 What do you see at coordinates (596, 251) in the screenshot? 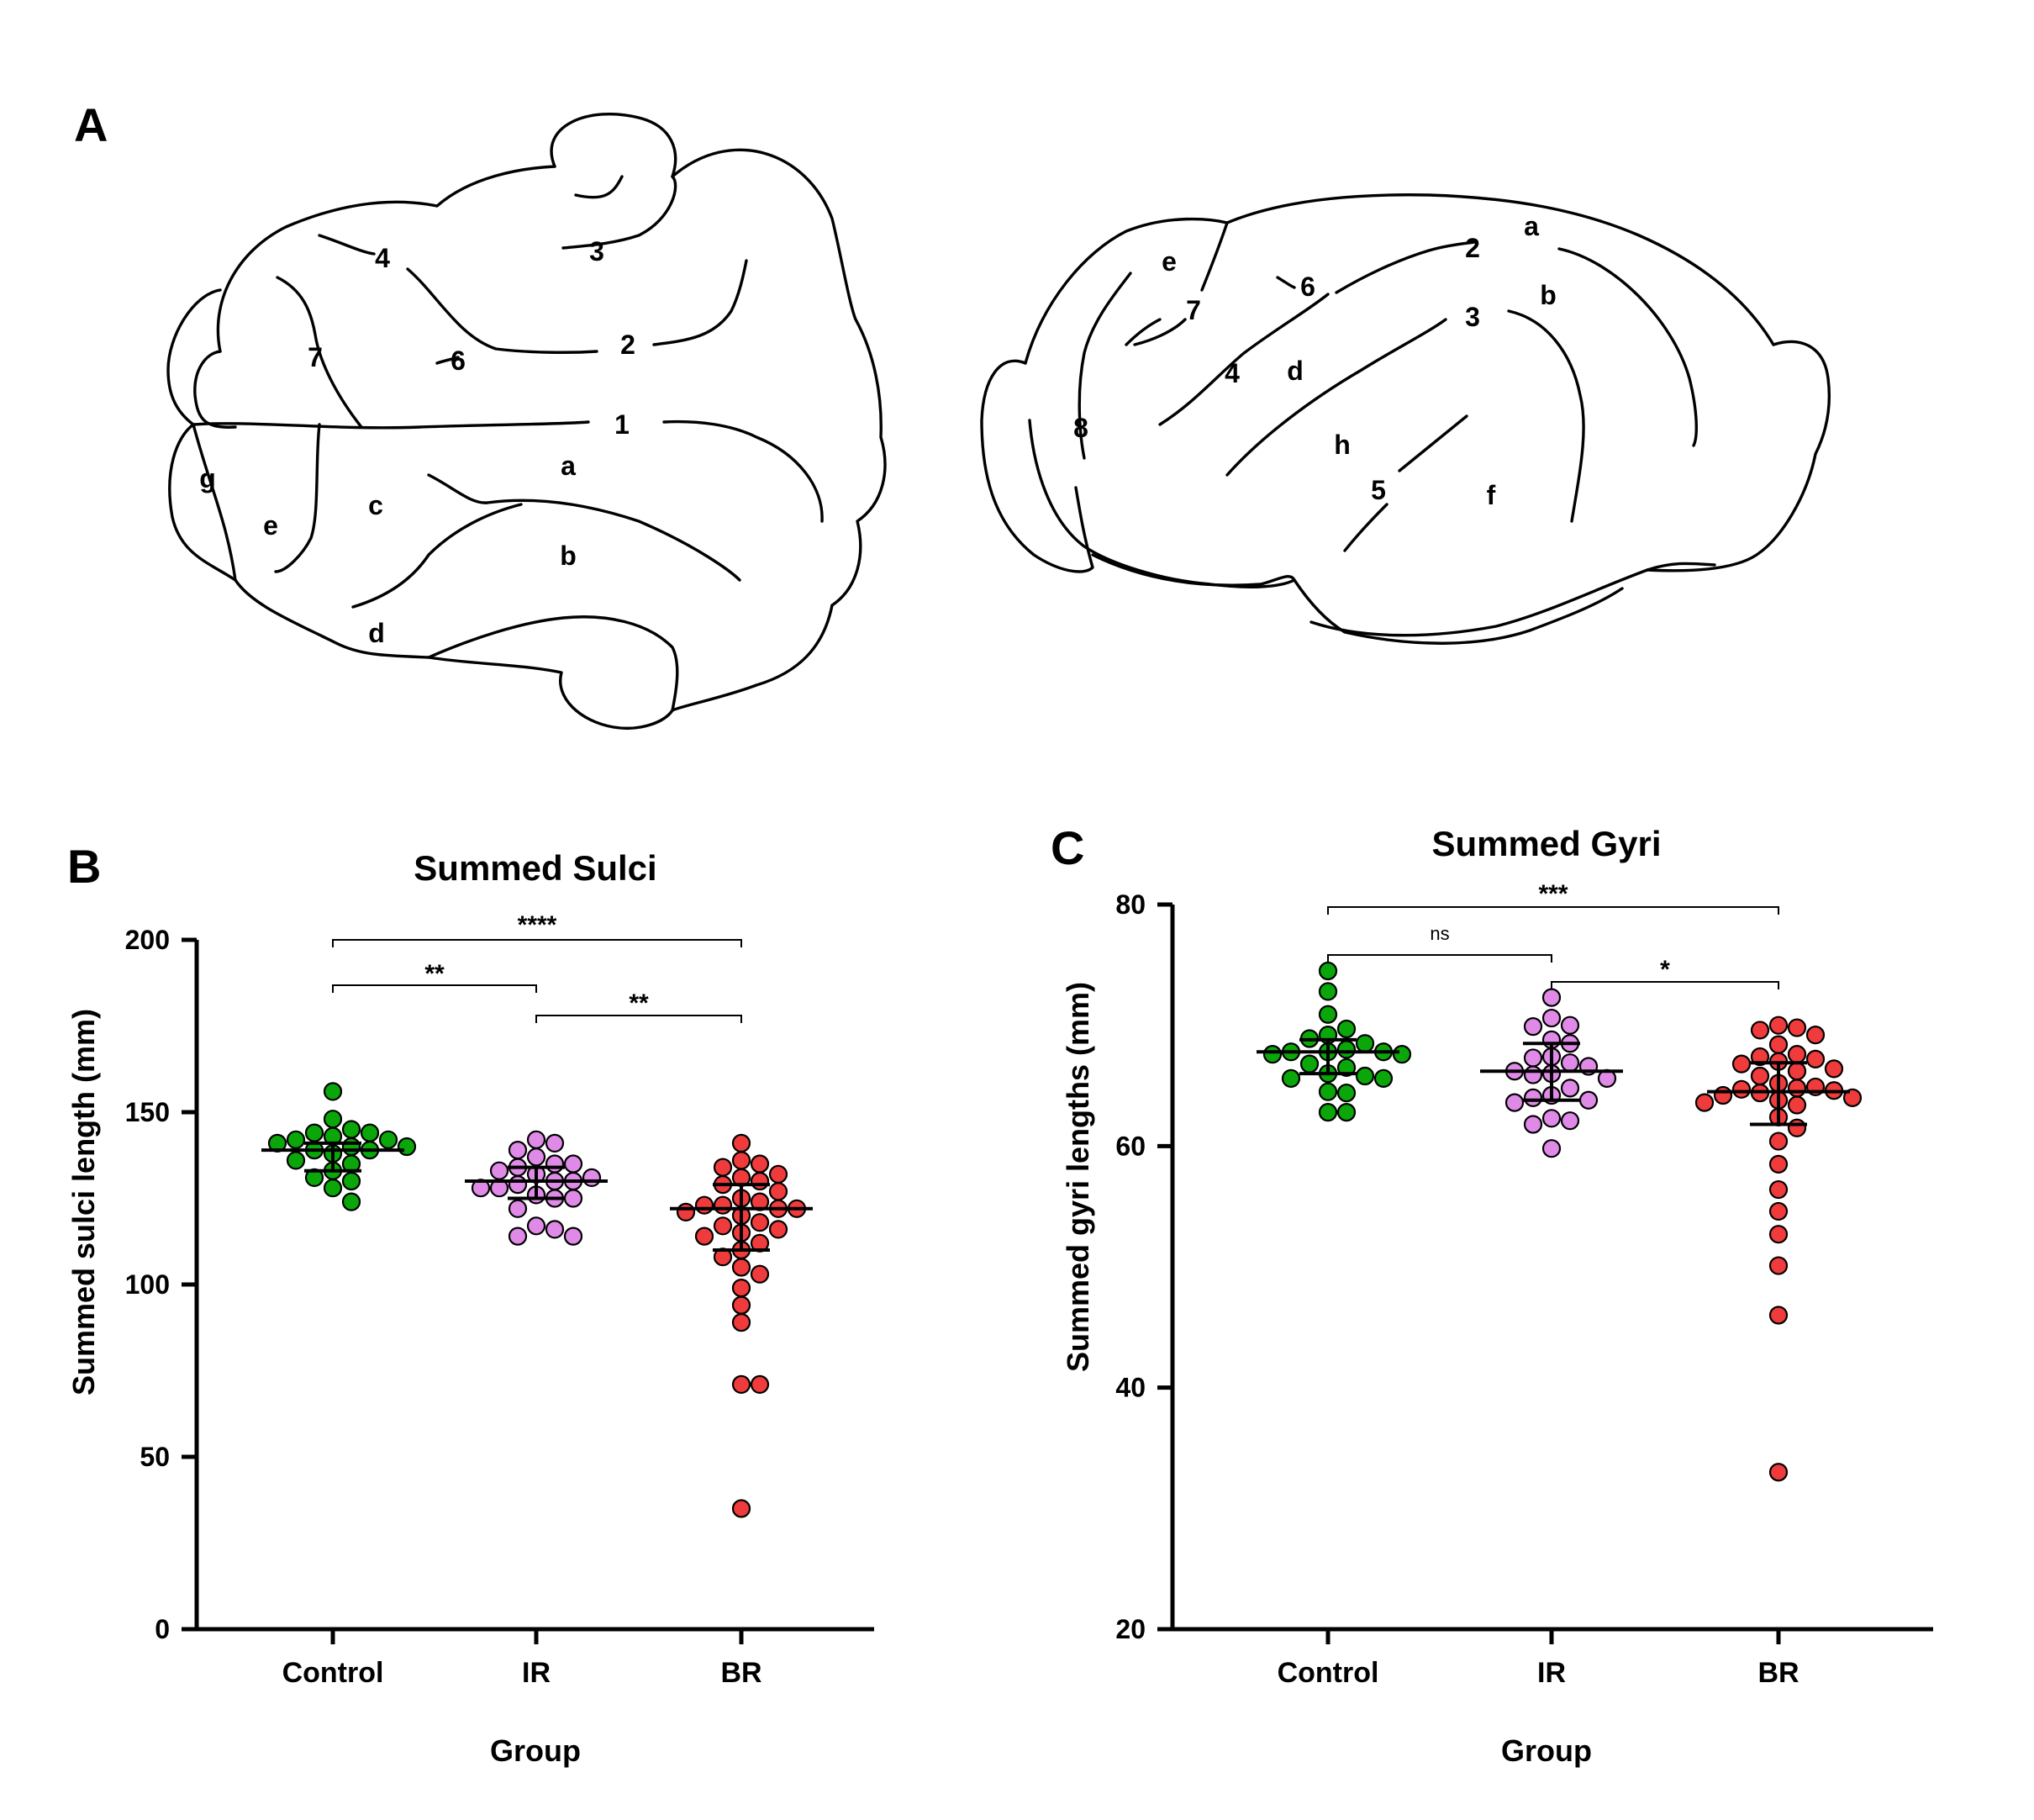
I see `brain-label: 3` at bounding box center [596, 251].